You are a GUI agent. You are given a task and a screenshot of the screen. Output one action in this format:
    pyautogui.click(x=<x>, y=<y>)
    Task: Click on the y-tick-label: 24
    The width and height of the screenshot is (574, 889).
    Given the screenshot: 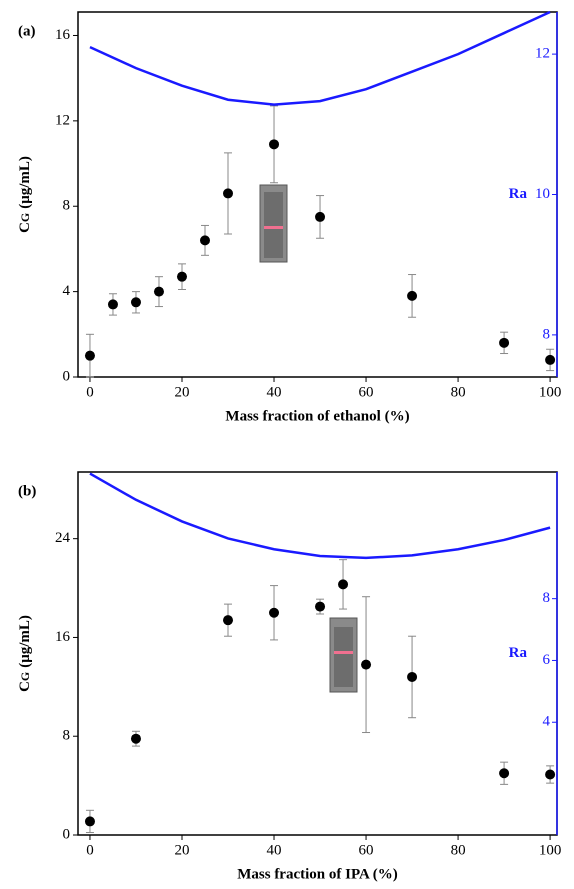 What is the action you would take?
    pyautogui.click(x=63, y=538)
    